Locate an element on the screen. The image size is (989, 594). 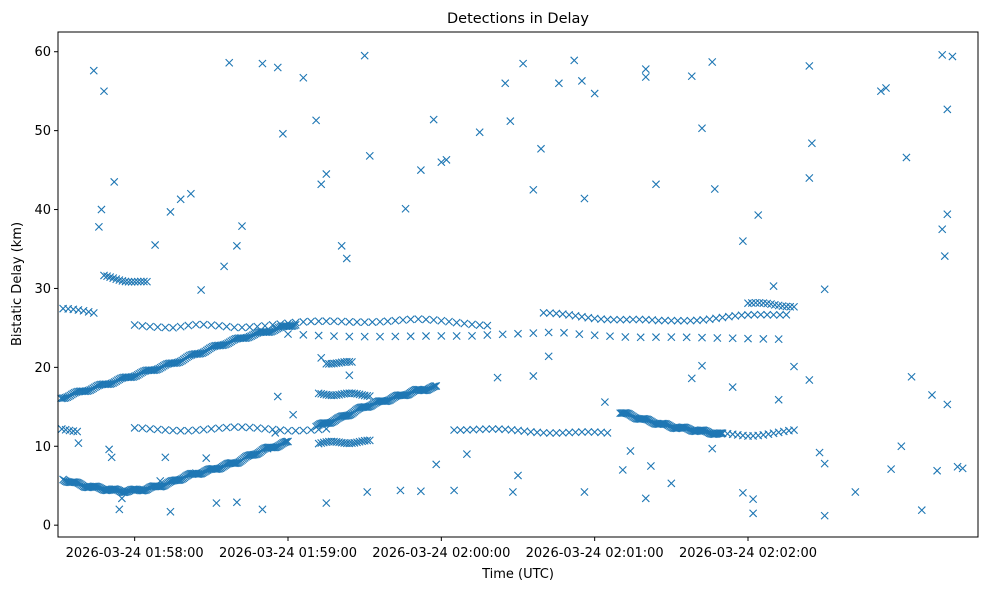
y-axis: 0 10 20 30 40 50 60 is located at coordinates (46, 289).